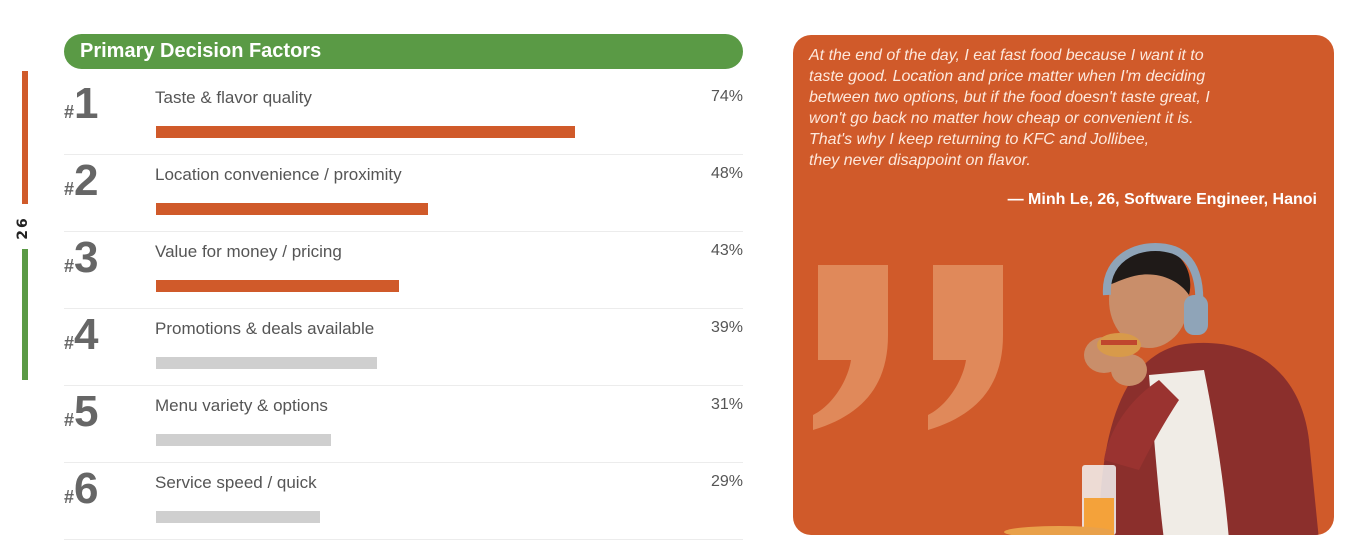 The image size is (1352, 546). What do you see at coordinates (908, 347) in the screenshot?
I see `closing-quote-icon` at bounding box center [908, 347].